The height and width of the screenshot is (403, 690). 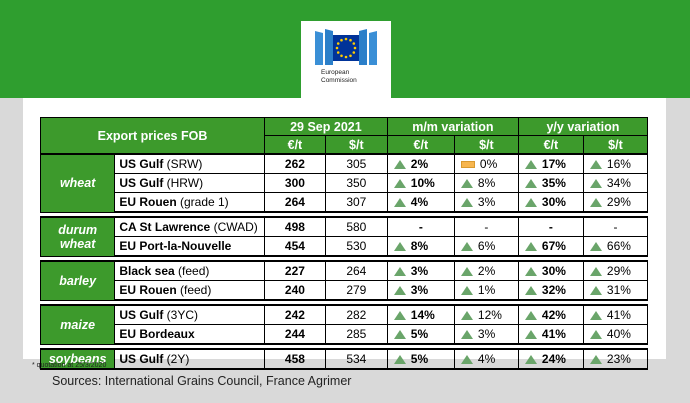 I want to click on eur-price-cell: 227, so click(x=294, y=270).